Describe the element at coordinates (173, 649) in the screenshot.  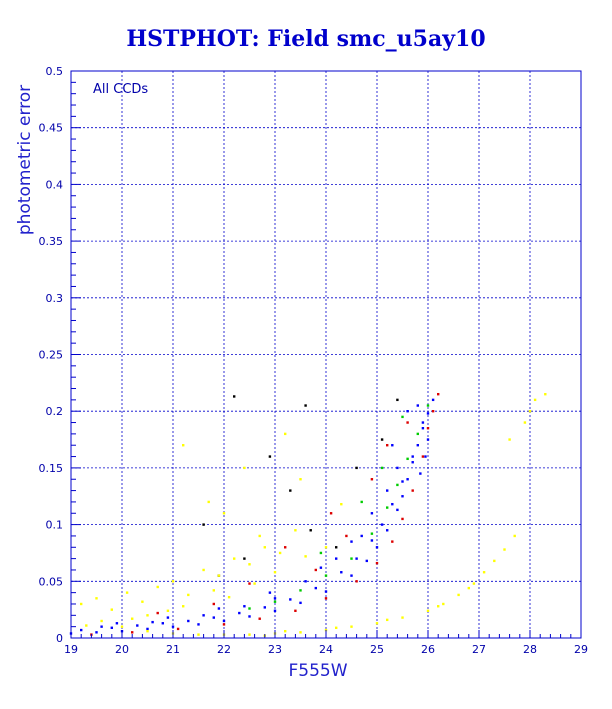
I see `x-tick-label: 21` at that location.